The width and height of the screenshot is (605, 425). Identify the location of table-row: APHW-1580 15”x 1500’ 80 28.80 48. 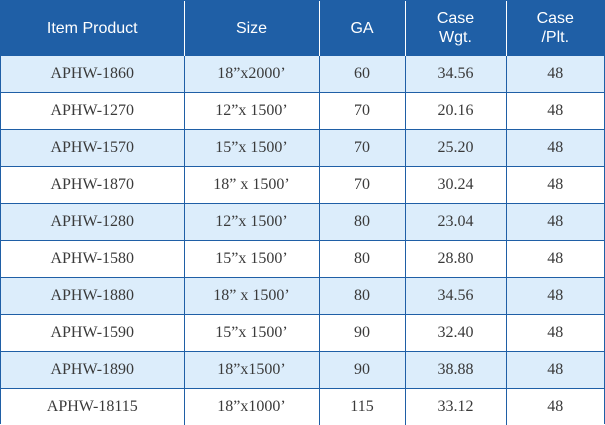
(302, 259).